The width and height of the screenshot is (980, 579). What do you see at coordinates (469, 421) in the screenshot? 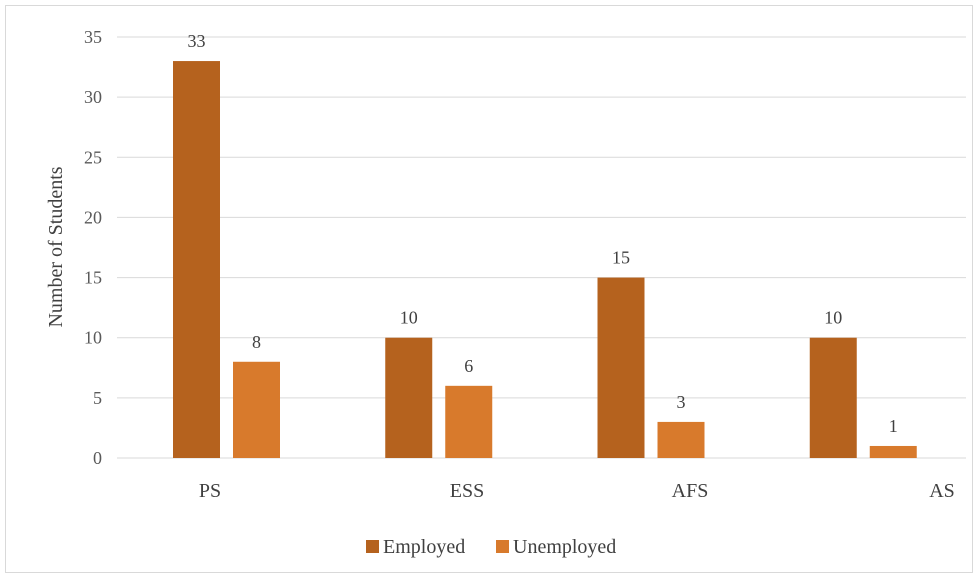
I see `bar-unemployed-ess` at bounding box center [469, 421].